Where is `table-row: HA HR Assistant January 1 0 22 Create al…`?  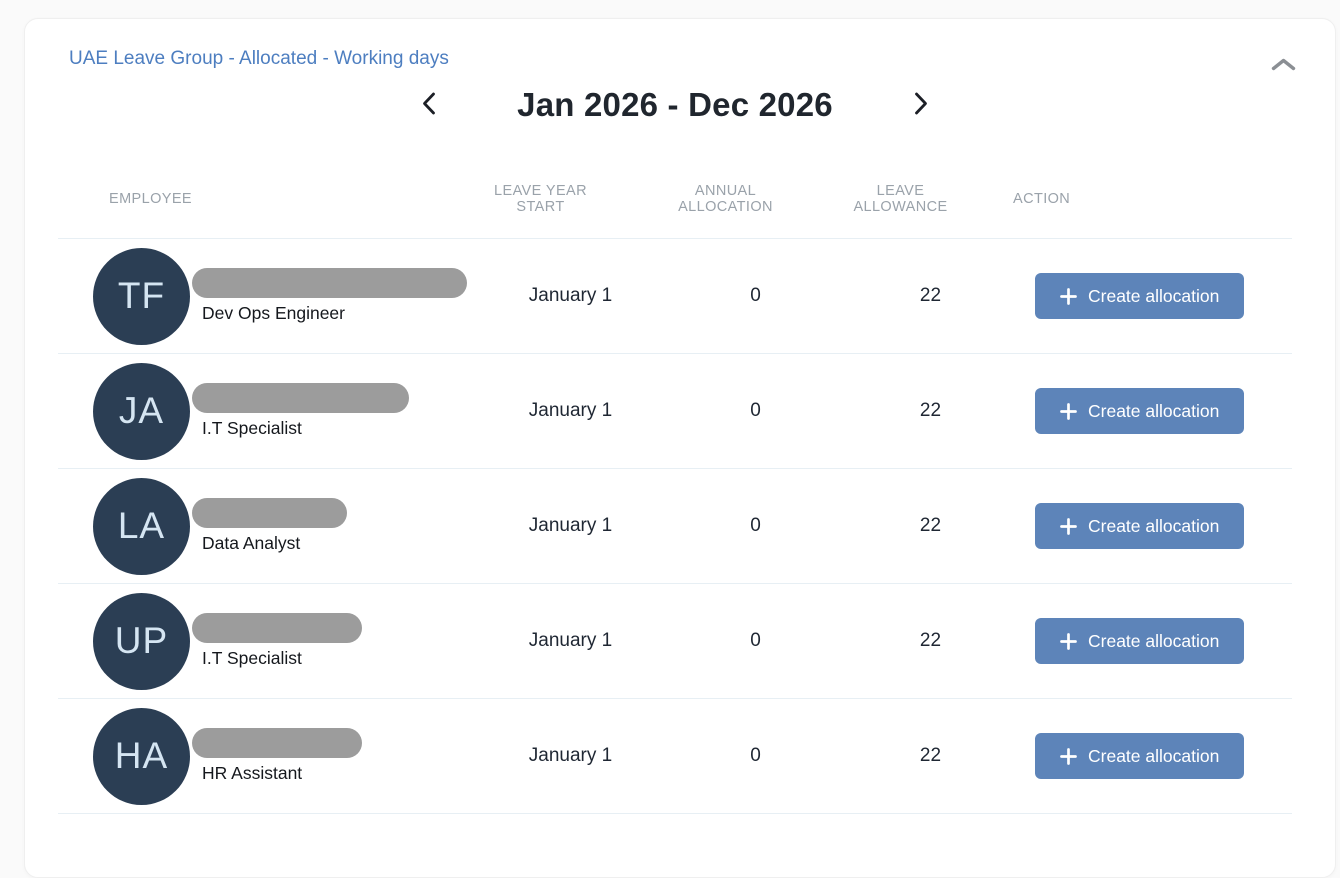 table-row: HA HR Assistant January 1 0 22 Create al… is located at coordinates (675, 756).